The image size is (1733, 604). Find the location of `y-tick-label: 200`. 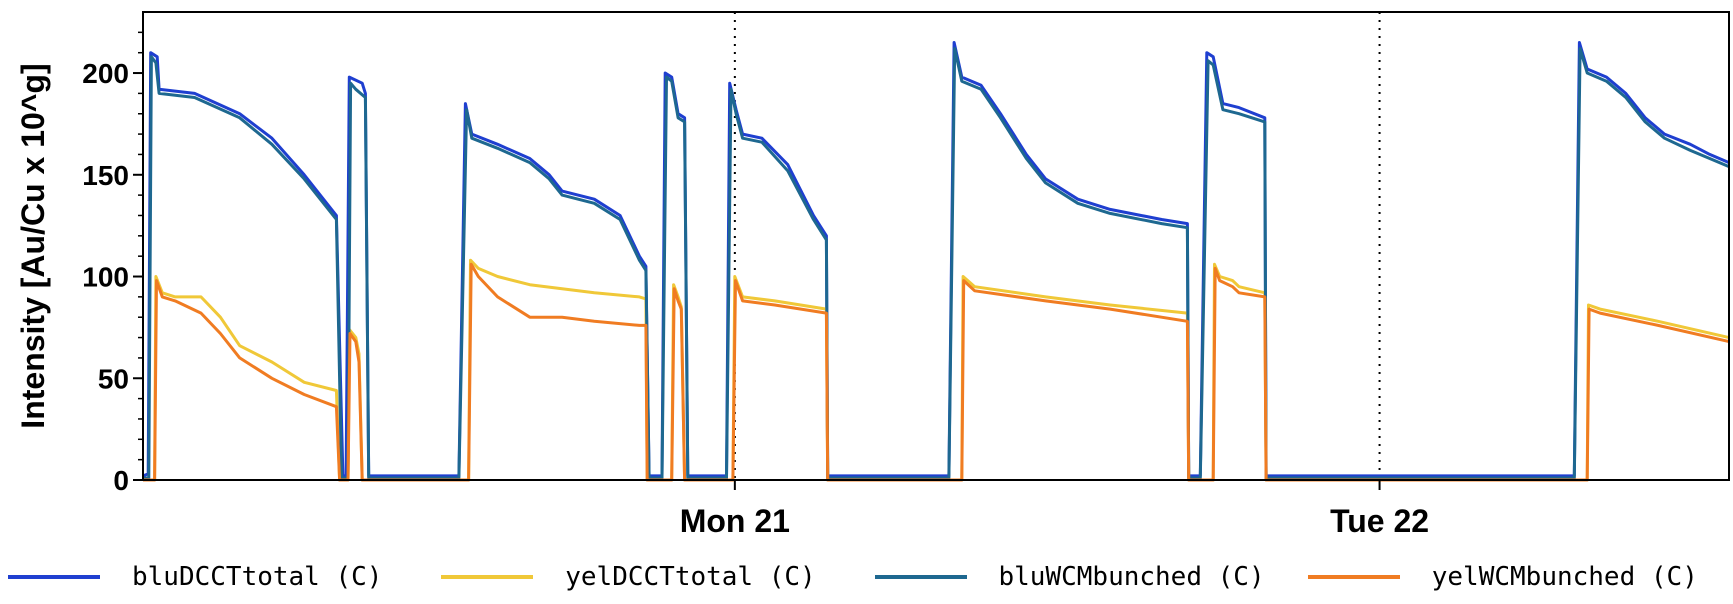

y-tick-label: 200 is located at coordinates (105, 73).